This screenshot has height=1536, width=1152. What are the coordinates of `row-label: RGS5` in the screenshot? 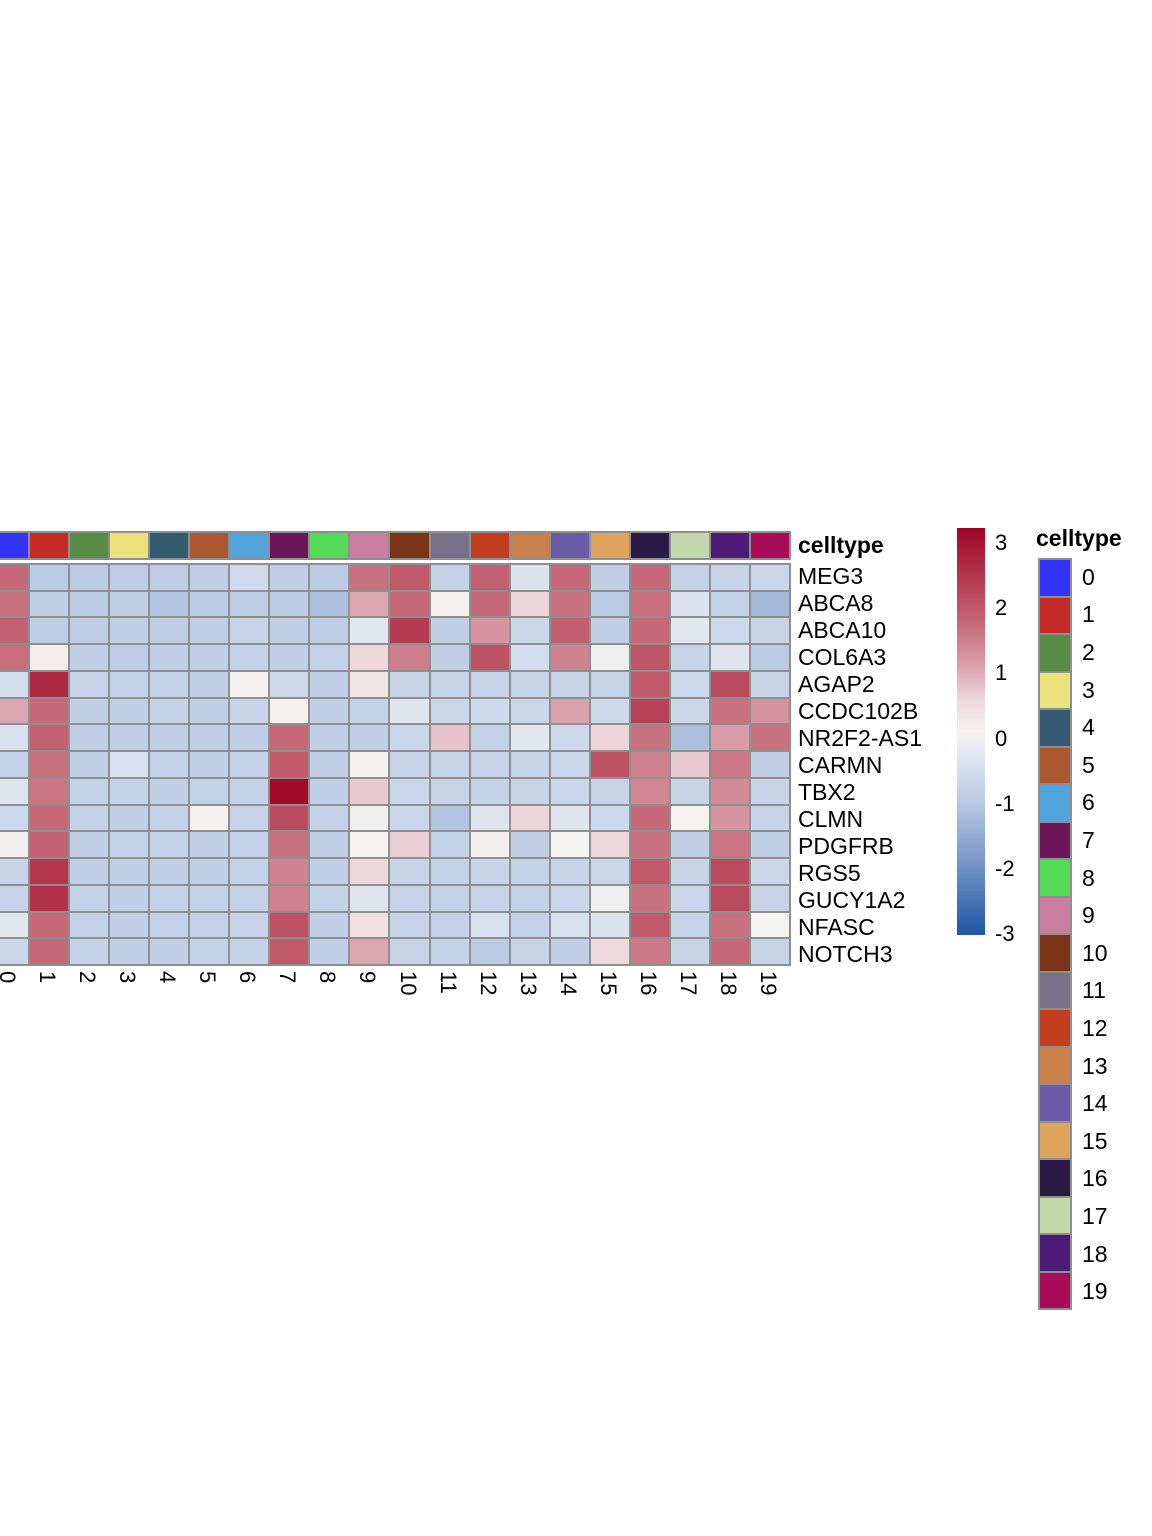 It's located at (829, 873).